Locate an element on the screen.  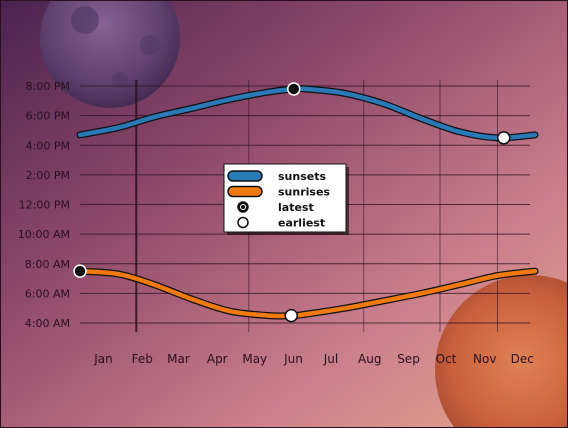
legend-swatch-inner is located at coordinates (243, 207).